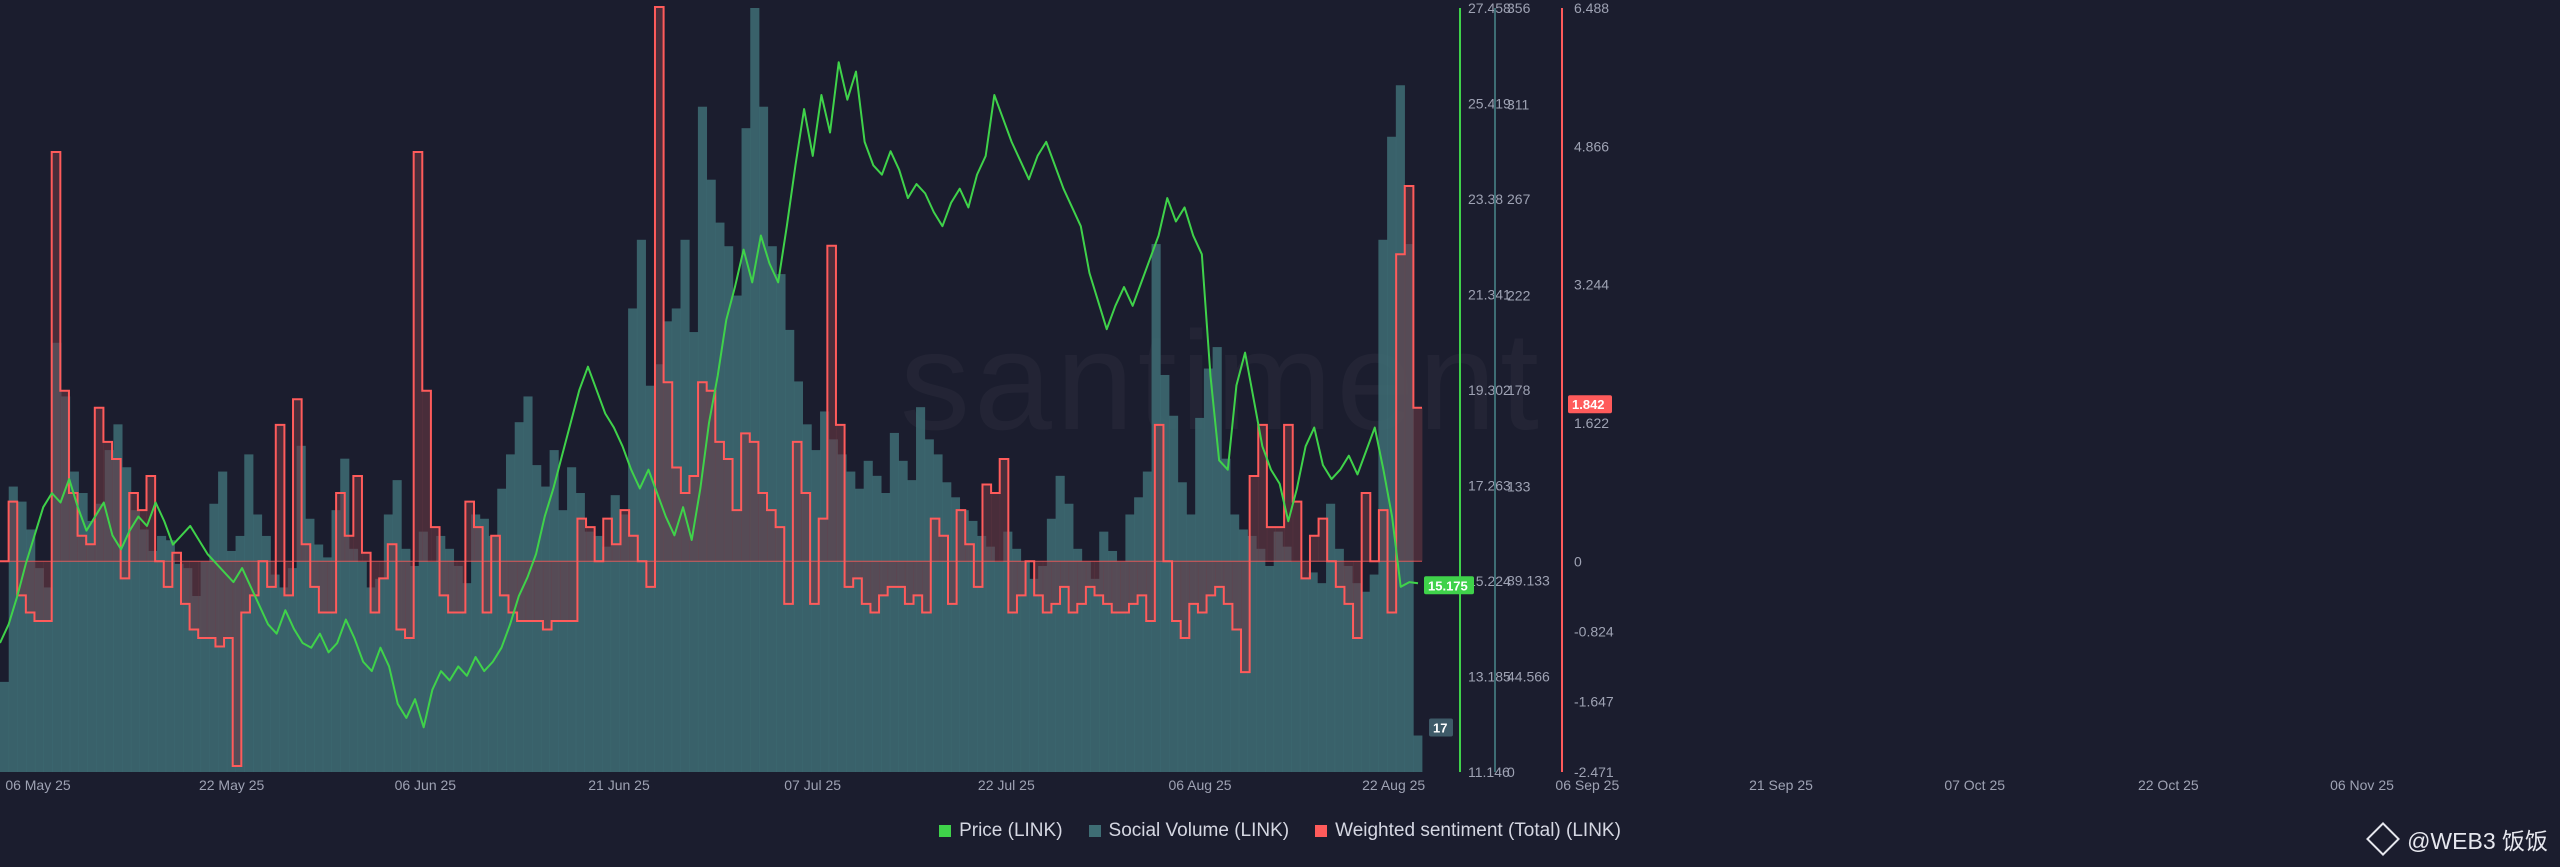  I want to click on legend-item-volume: Social Volume (LINK), so click(1188, 831).